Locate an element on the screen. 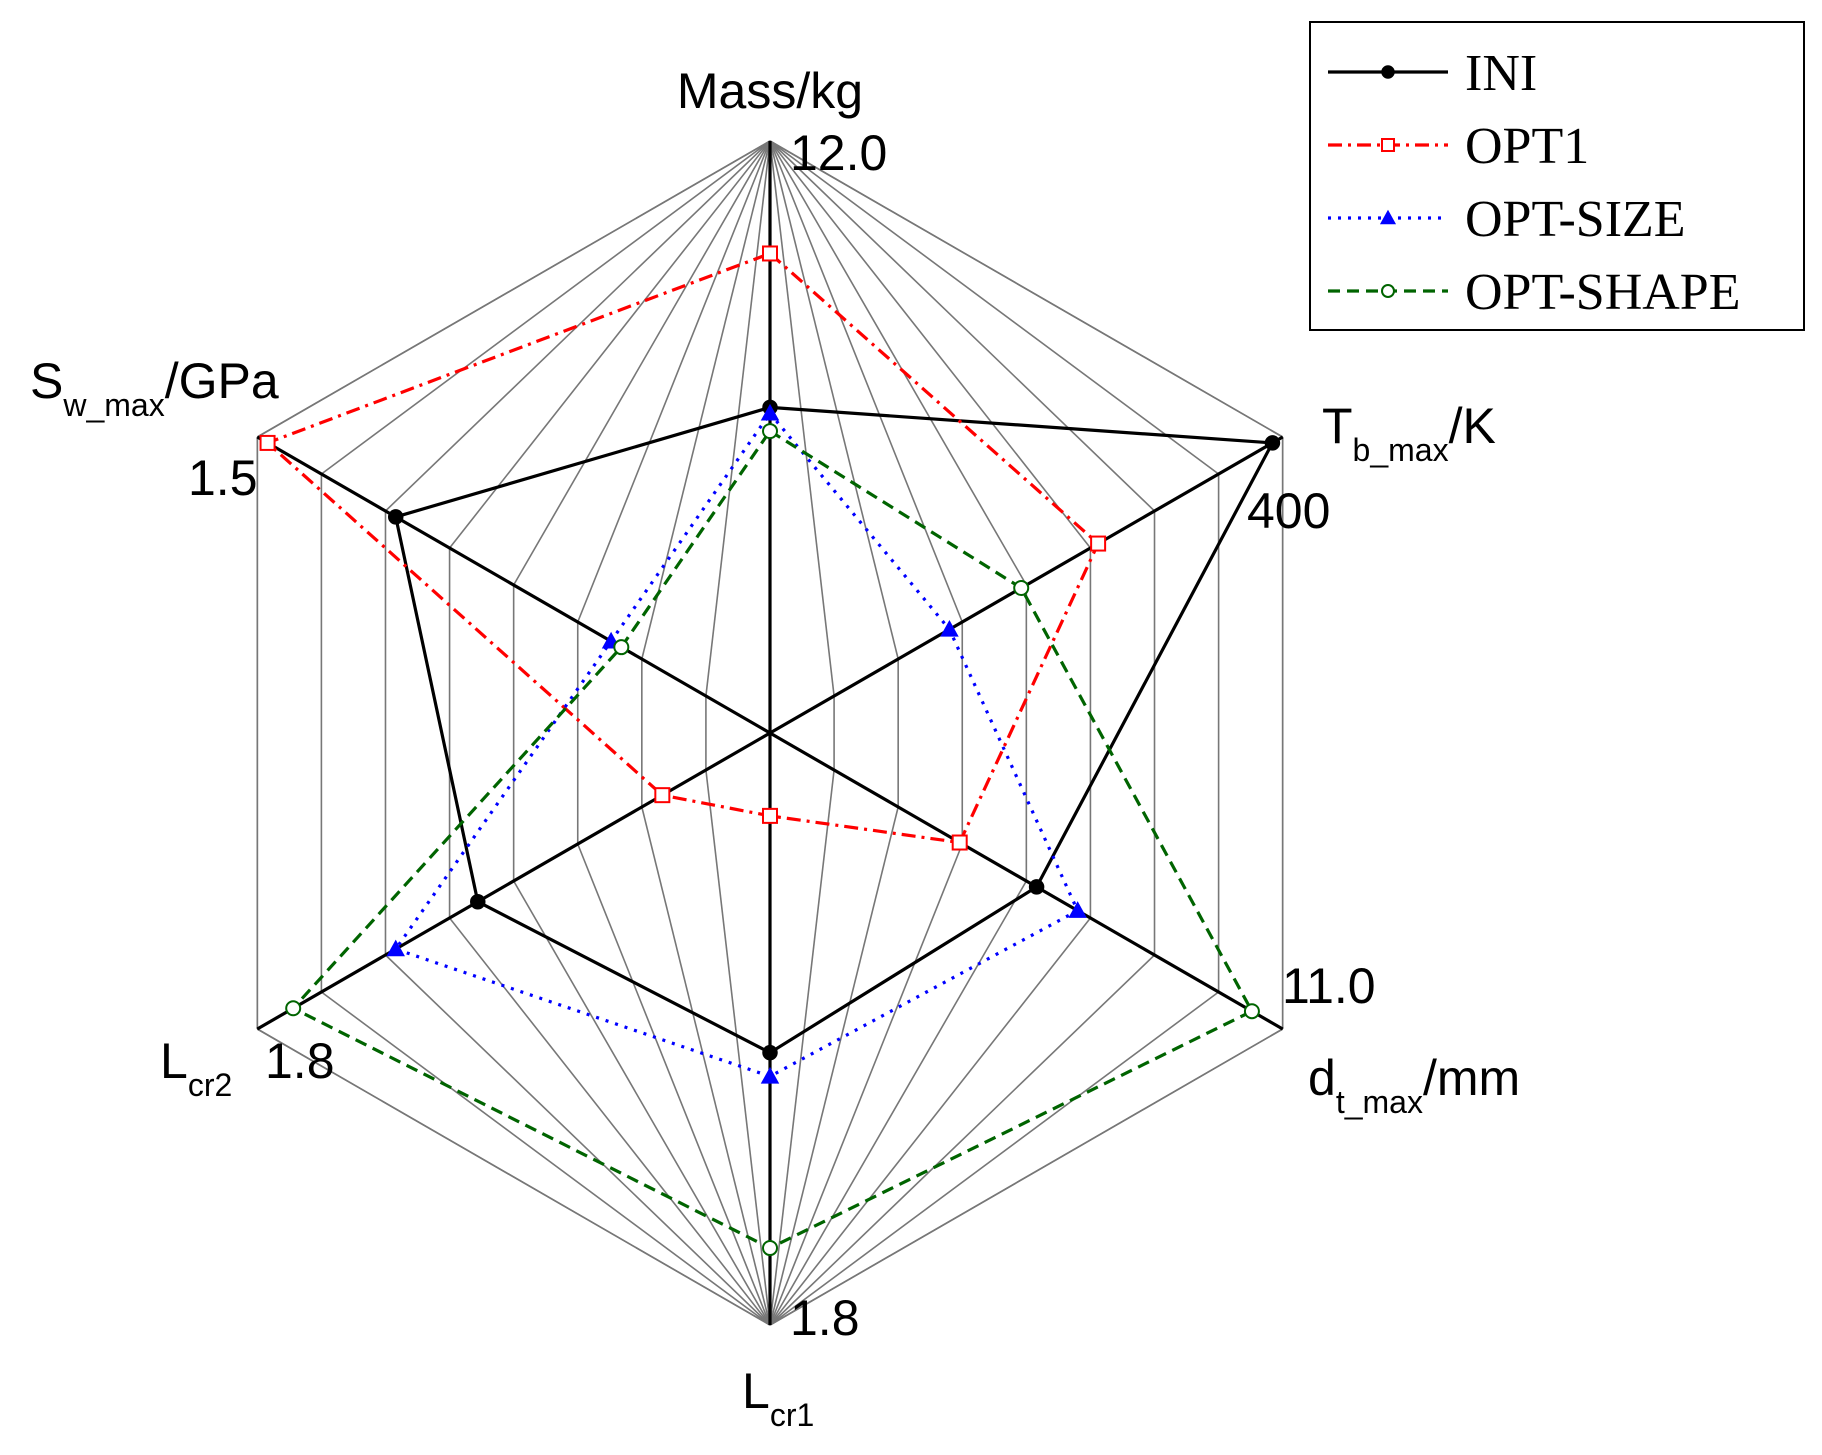  axis-title-subscript: t_max is located at coordinates (1379, 1102).